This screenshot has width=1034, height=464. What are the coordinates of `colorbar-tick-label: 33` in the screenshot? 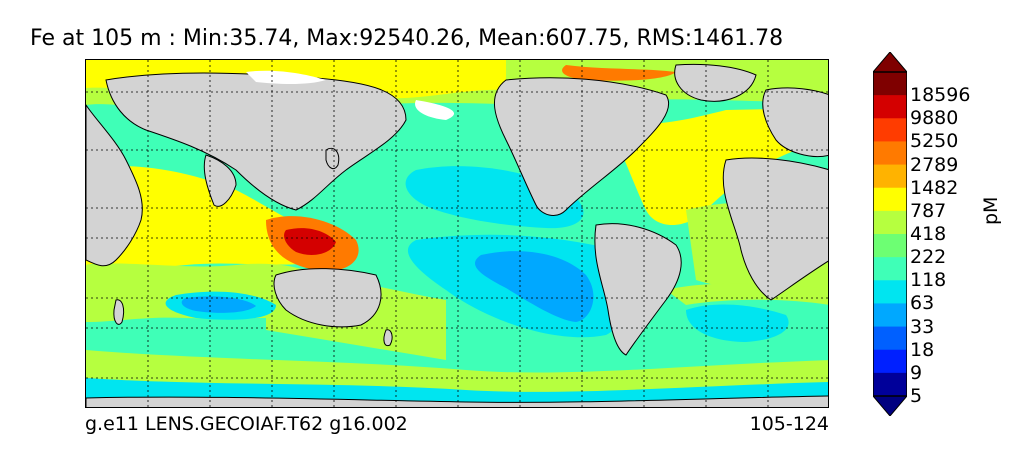 It's located at (922, 326).